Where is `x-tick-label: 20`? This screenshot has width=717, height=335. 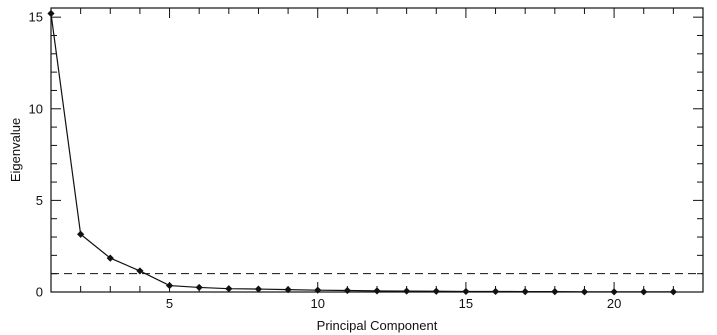 x-tick-label: 20 is located at coordinates (614, 303).